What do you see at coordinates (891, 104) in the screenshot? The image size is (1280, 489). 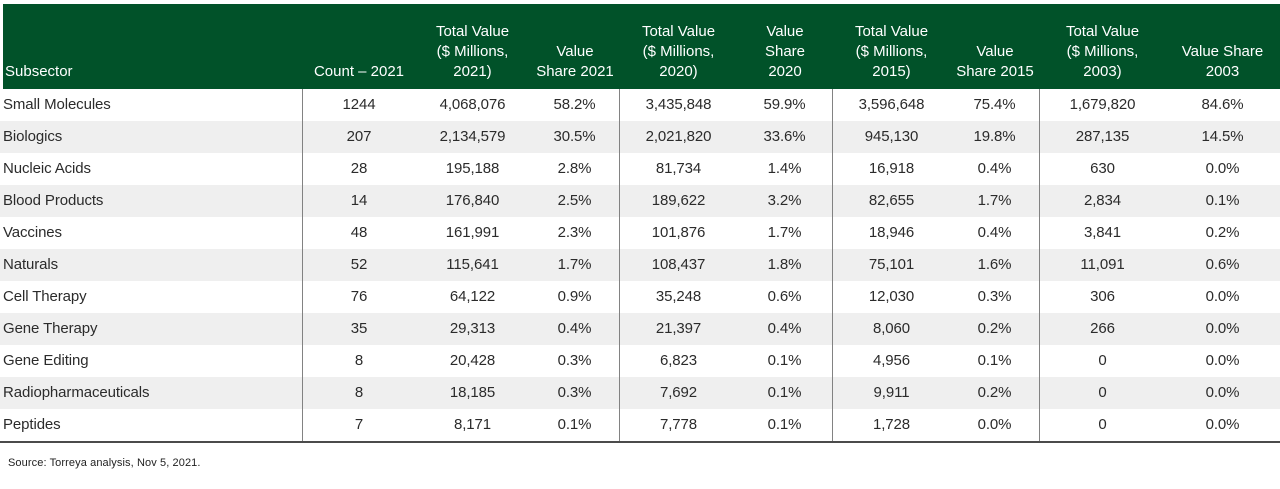 I see `table-cell: 3,596,648` at bounding box center [891, 104].